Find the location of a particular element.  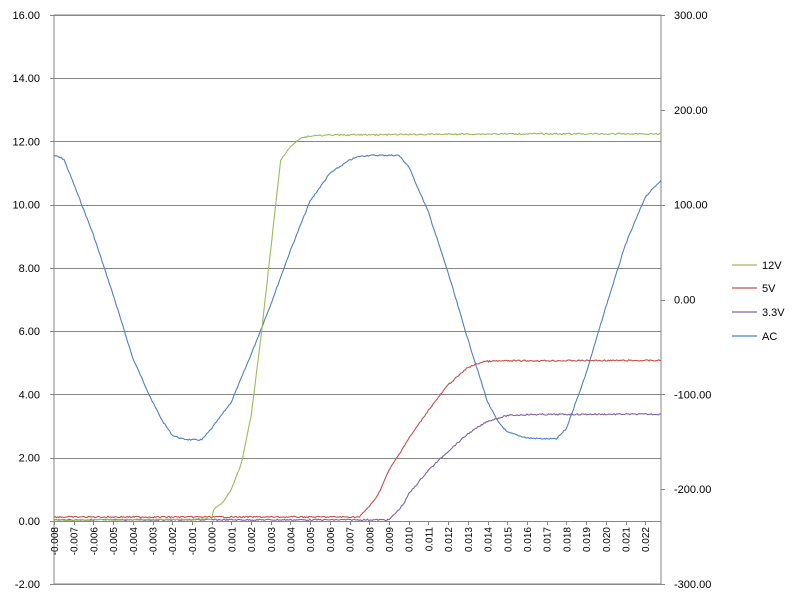

x-tick-label: 0.009 is located at coordinates (390, 539).